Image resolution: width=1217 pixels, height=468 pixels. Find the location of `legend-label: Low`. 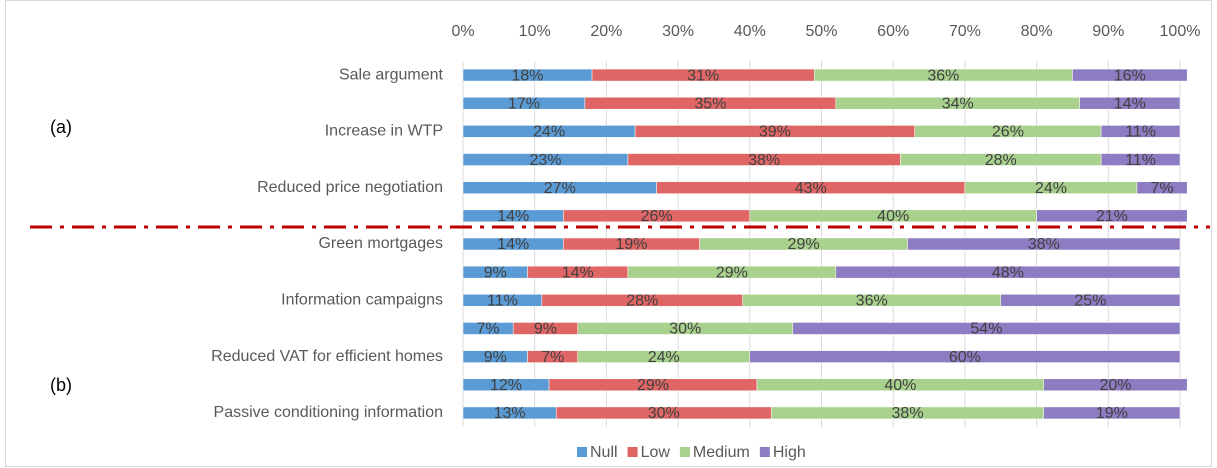

legend-label: Low is located at coordinates (656, 452).